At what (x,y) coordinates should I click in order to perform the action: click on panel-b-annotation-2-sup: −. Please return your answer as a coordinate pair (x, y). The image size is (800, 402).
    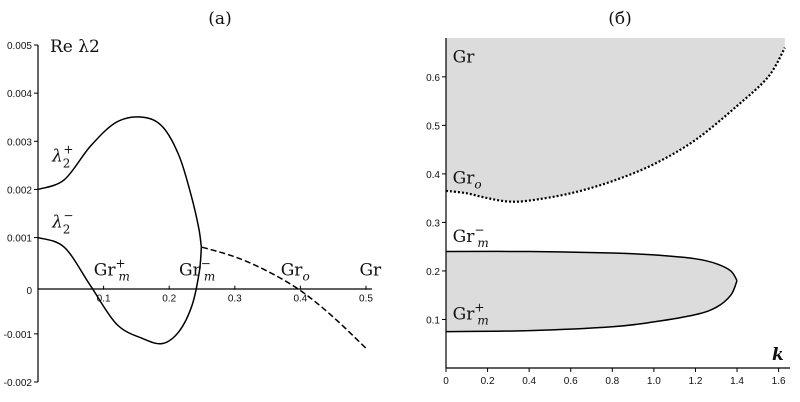
    Looking at the image, I should click on (479, 230).